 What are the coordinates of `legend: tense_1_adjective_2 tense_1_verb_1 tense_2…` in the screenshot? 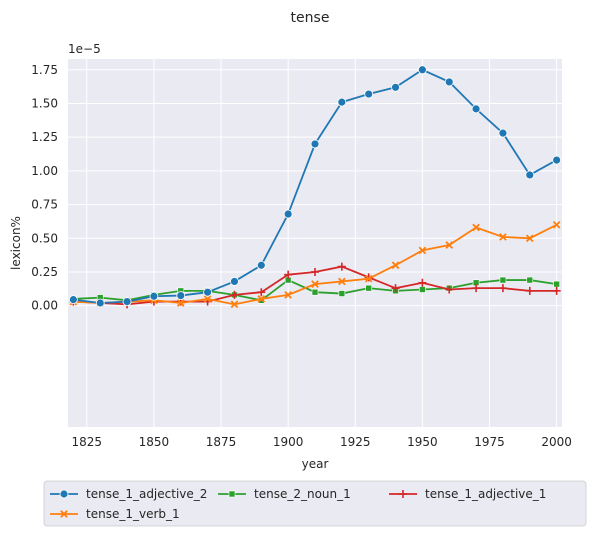 It's located at (315, 503).